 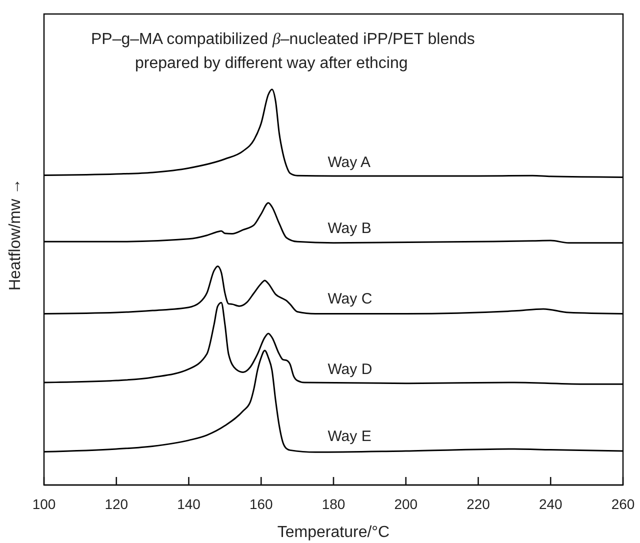 What do you see at coordinates (189, 504) in the screenshot?
I see `x-tick-label: 140` at bounding box center [189, 504].